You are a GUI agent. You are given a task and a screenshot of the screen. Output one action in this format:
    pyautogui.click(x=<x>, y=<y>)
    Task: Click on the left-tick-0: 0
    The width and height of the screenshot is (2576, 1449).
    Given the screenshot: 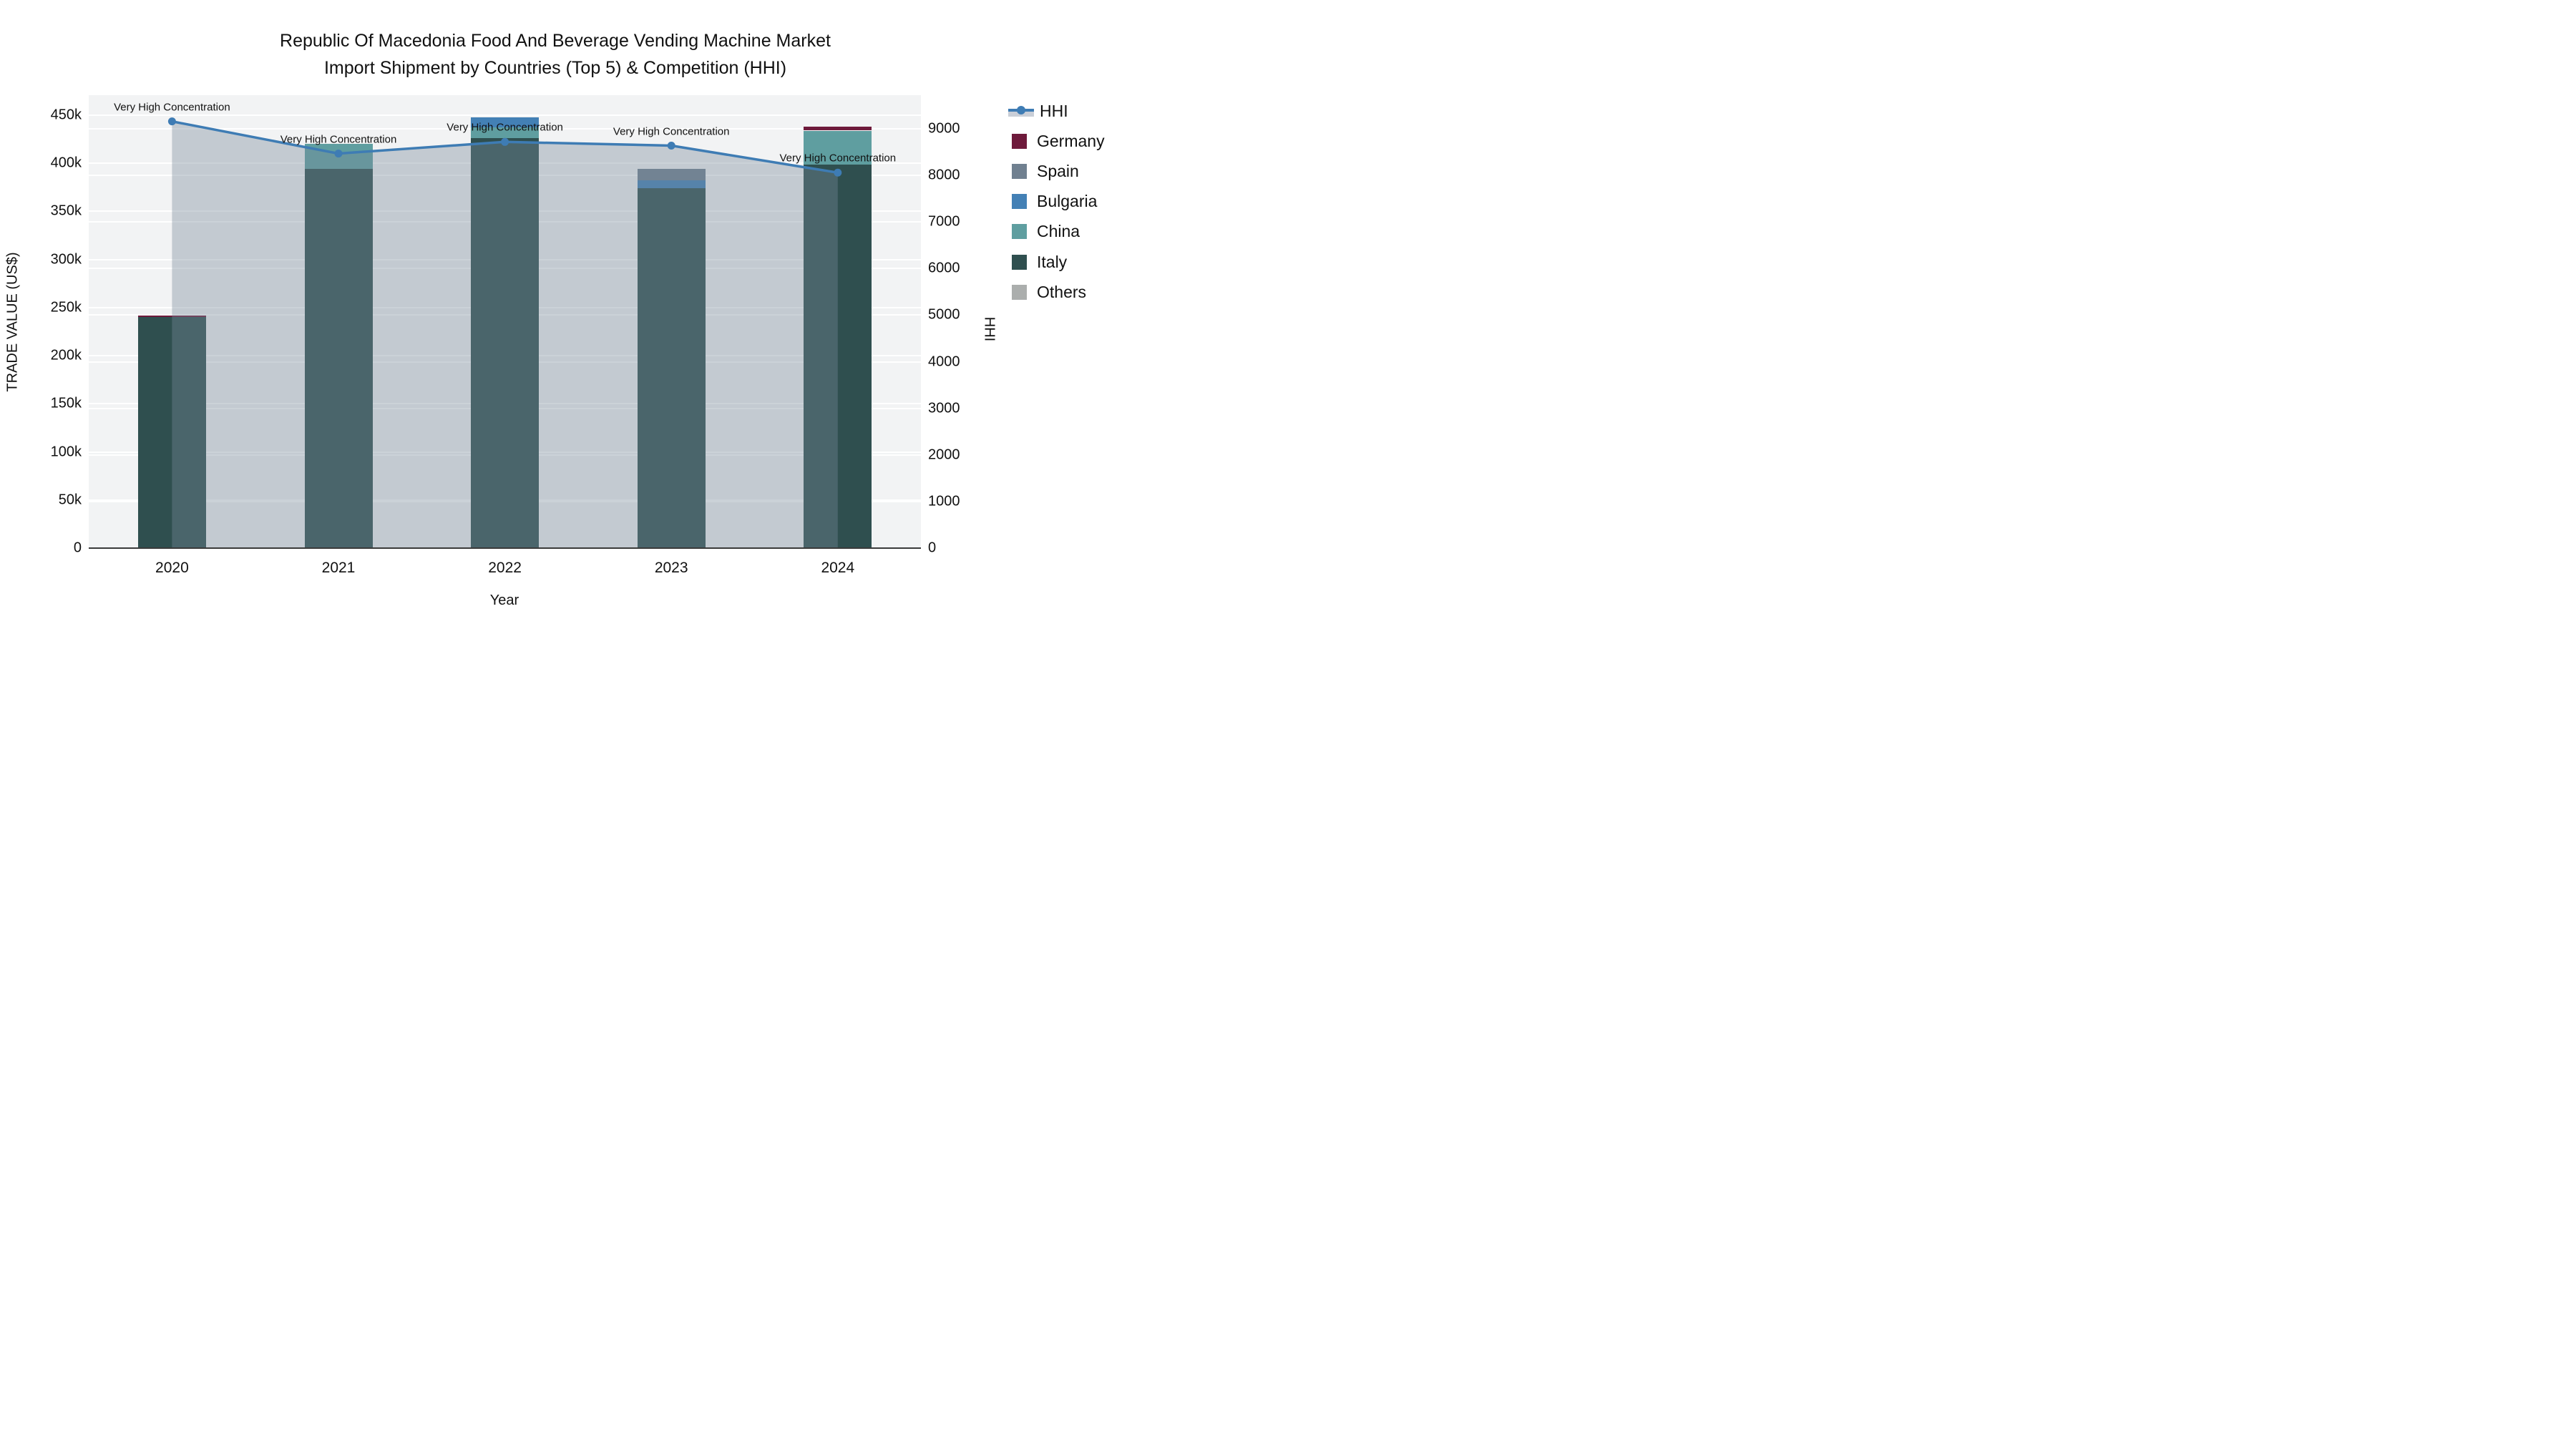 What is the action you would take?
    pyautogui.click(x=77, y=548)
    